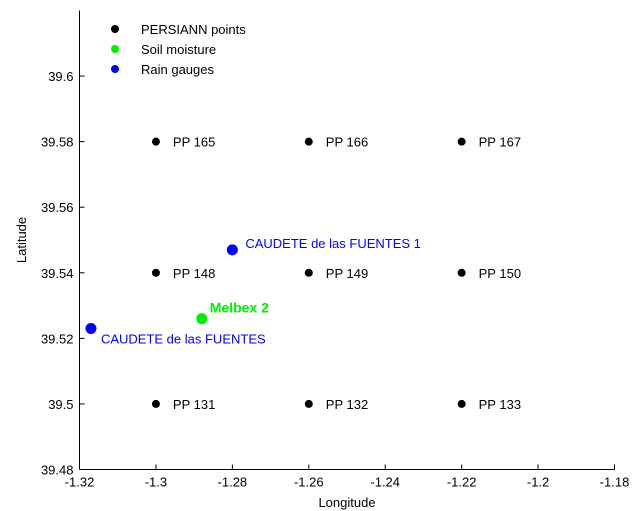  I want to click on point-label: PP 167, so click(500, 142).